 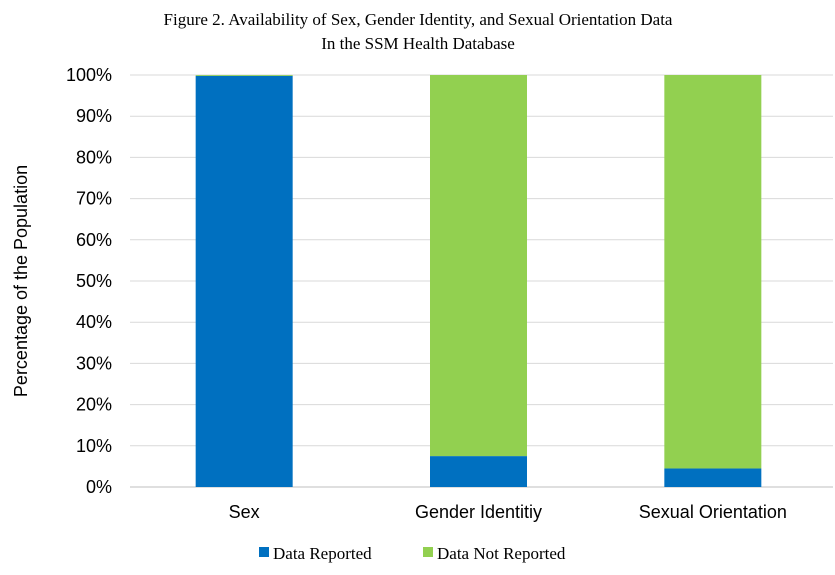 I want to click on y-tick-label: 50%, so click(x=94, y=281).